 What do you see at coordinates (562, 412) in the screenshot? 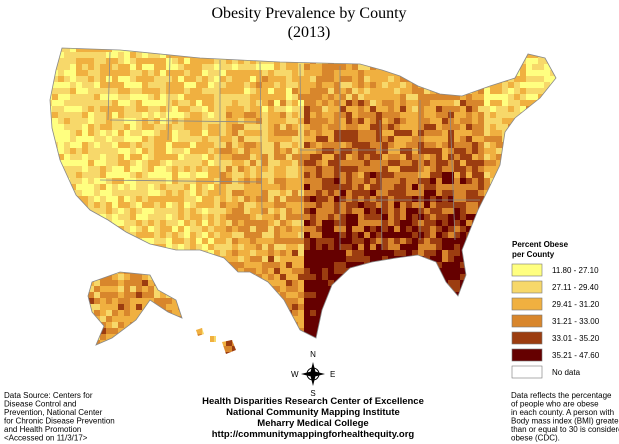
I see `note-line: in each county. A person with` at bounding box center [562, 412].